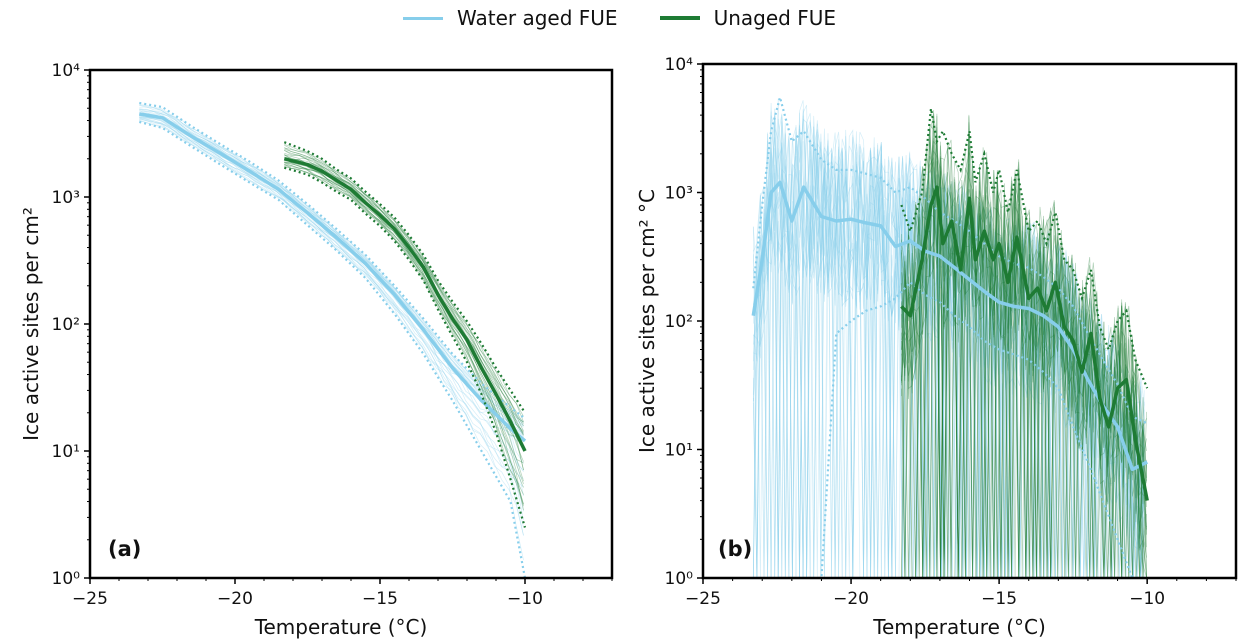 The image size is (1239, 640). Describe the element at coordinates (66, 325) in the screenshot. I see `y-tick-label: 10²` at that location.